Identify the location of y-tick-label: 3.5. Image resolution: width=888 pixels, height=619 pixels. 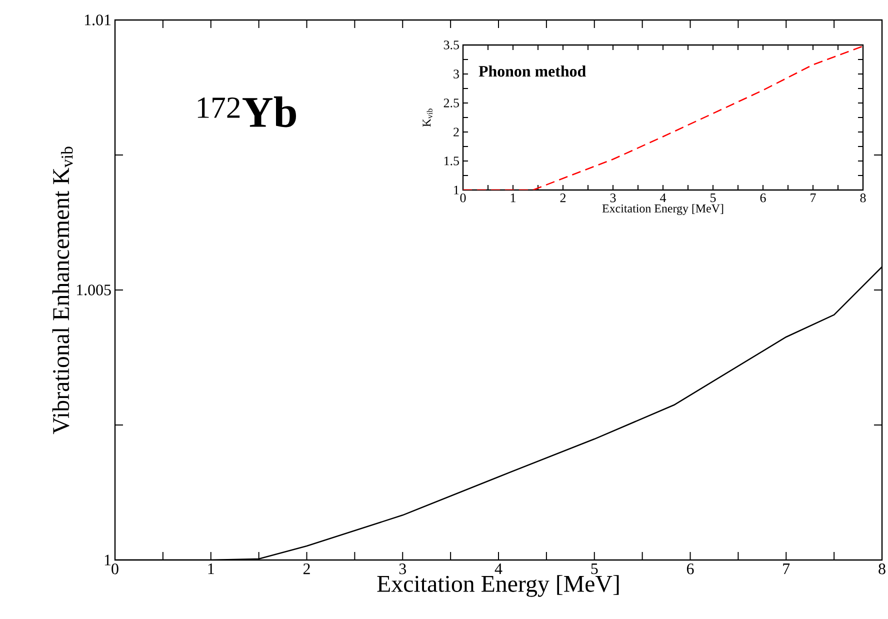
(451, 45).